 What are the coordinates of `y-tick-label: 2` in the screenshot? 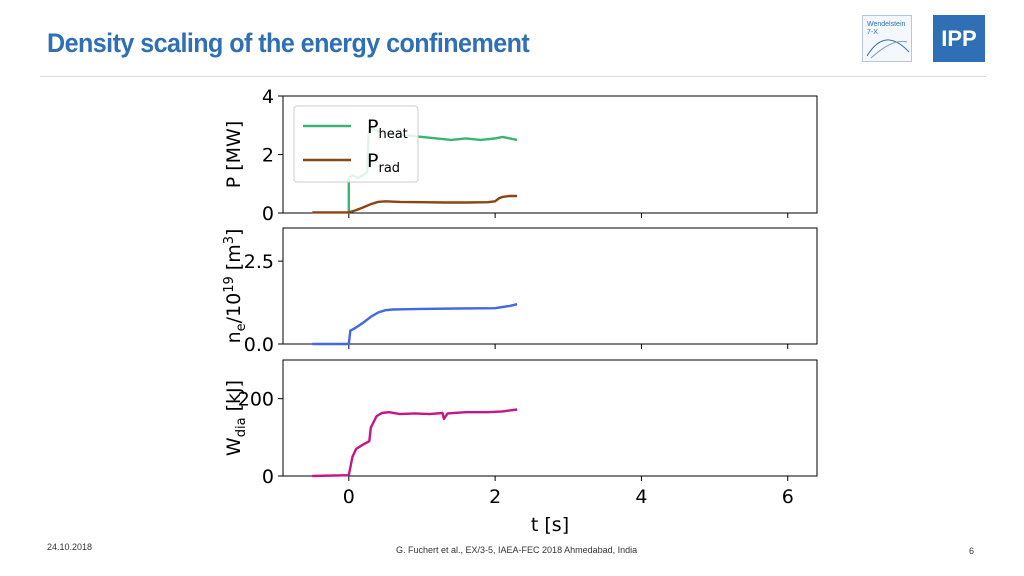 It's located at (268, 156).